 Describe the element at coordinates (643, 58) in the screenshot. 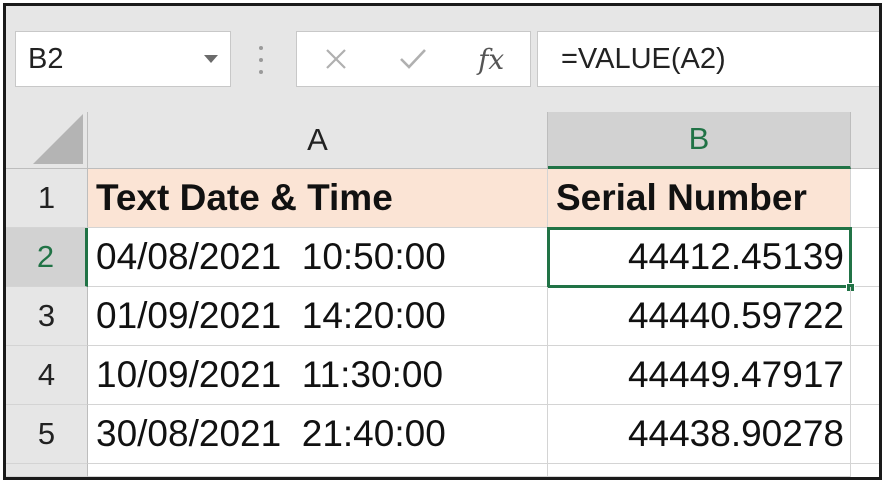

I see `formula-text: =VALUE(A2)` at that location.